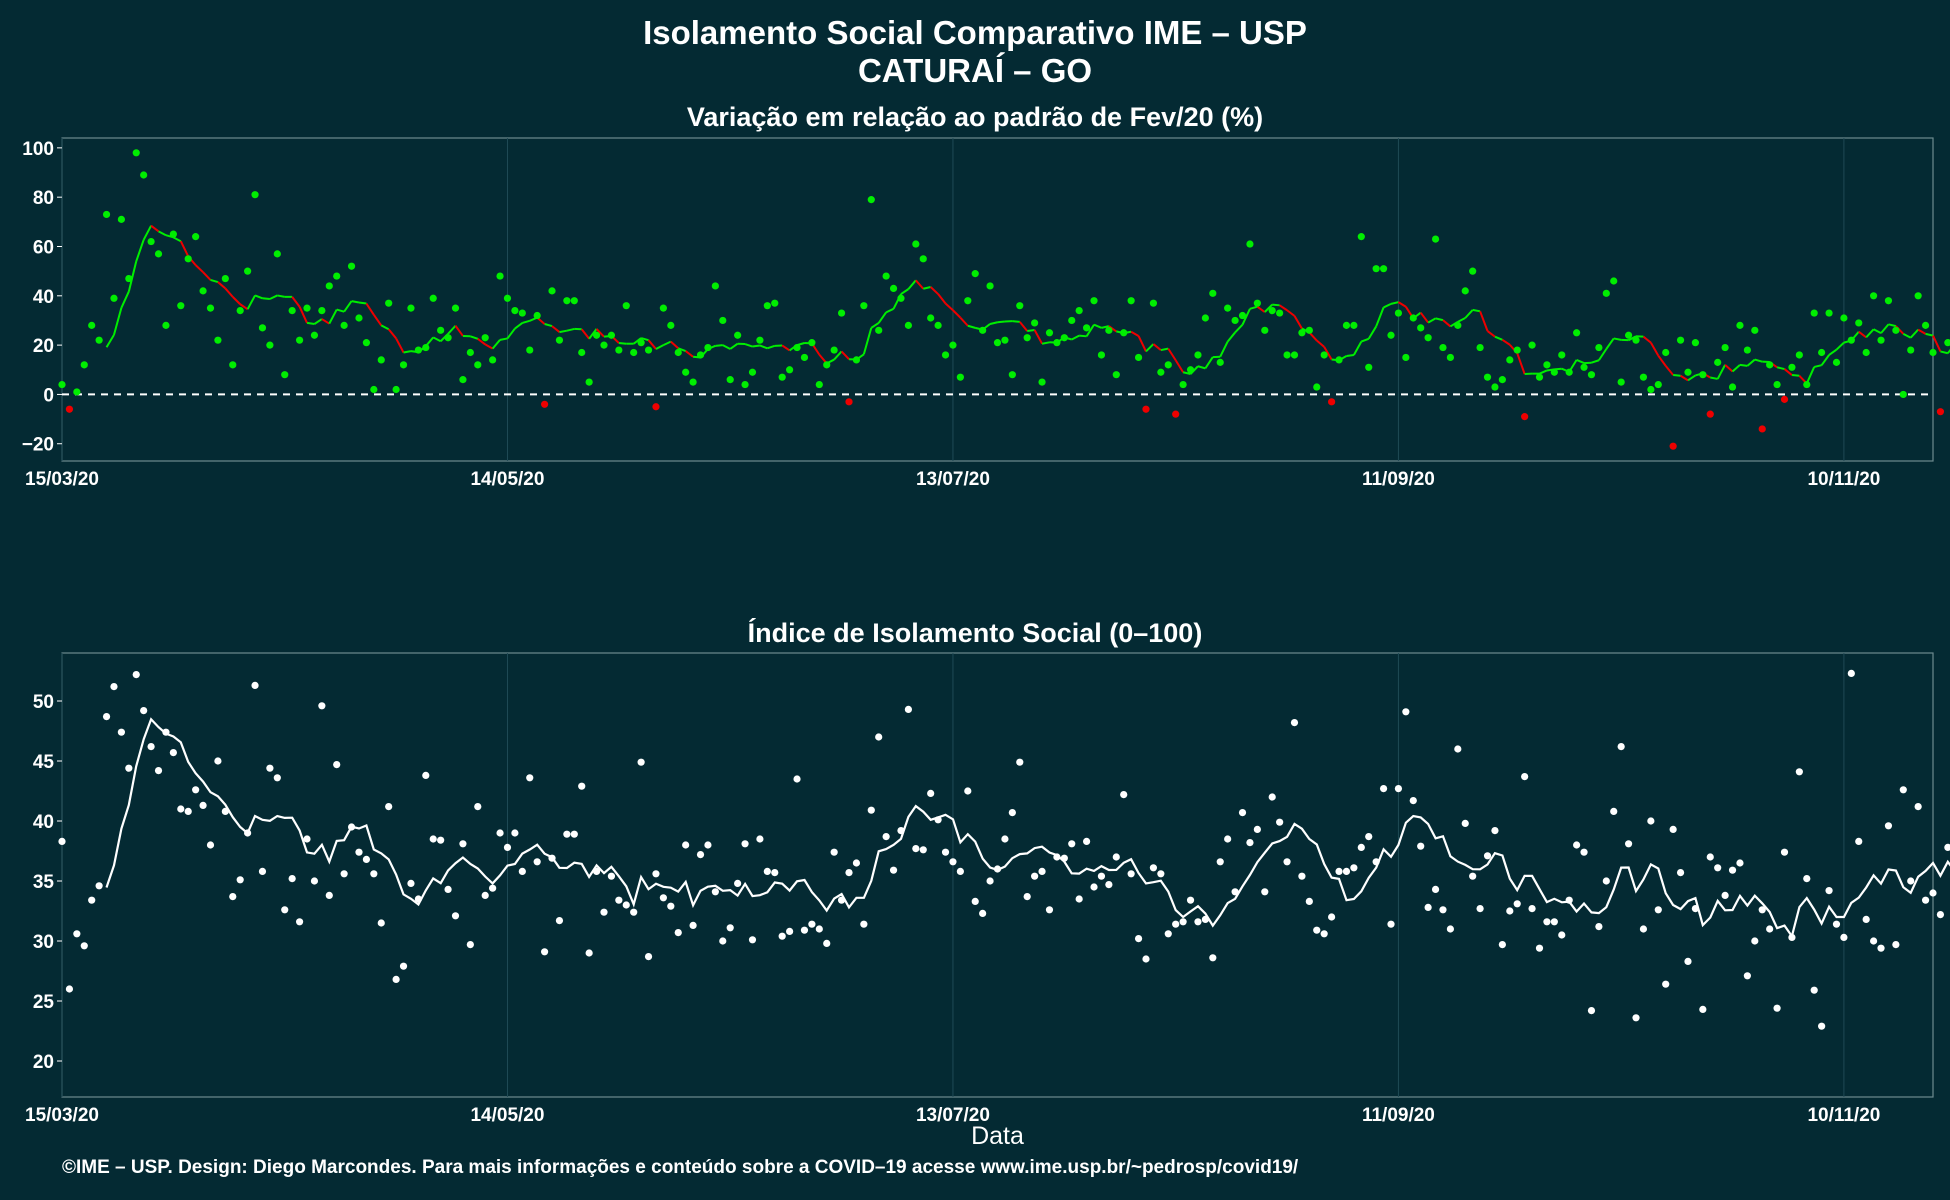  Describe the element at coordinates (1398, 479) in the screenshot. I see `top-x-tick-label: 11/09/20` at that location.